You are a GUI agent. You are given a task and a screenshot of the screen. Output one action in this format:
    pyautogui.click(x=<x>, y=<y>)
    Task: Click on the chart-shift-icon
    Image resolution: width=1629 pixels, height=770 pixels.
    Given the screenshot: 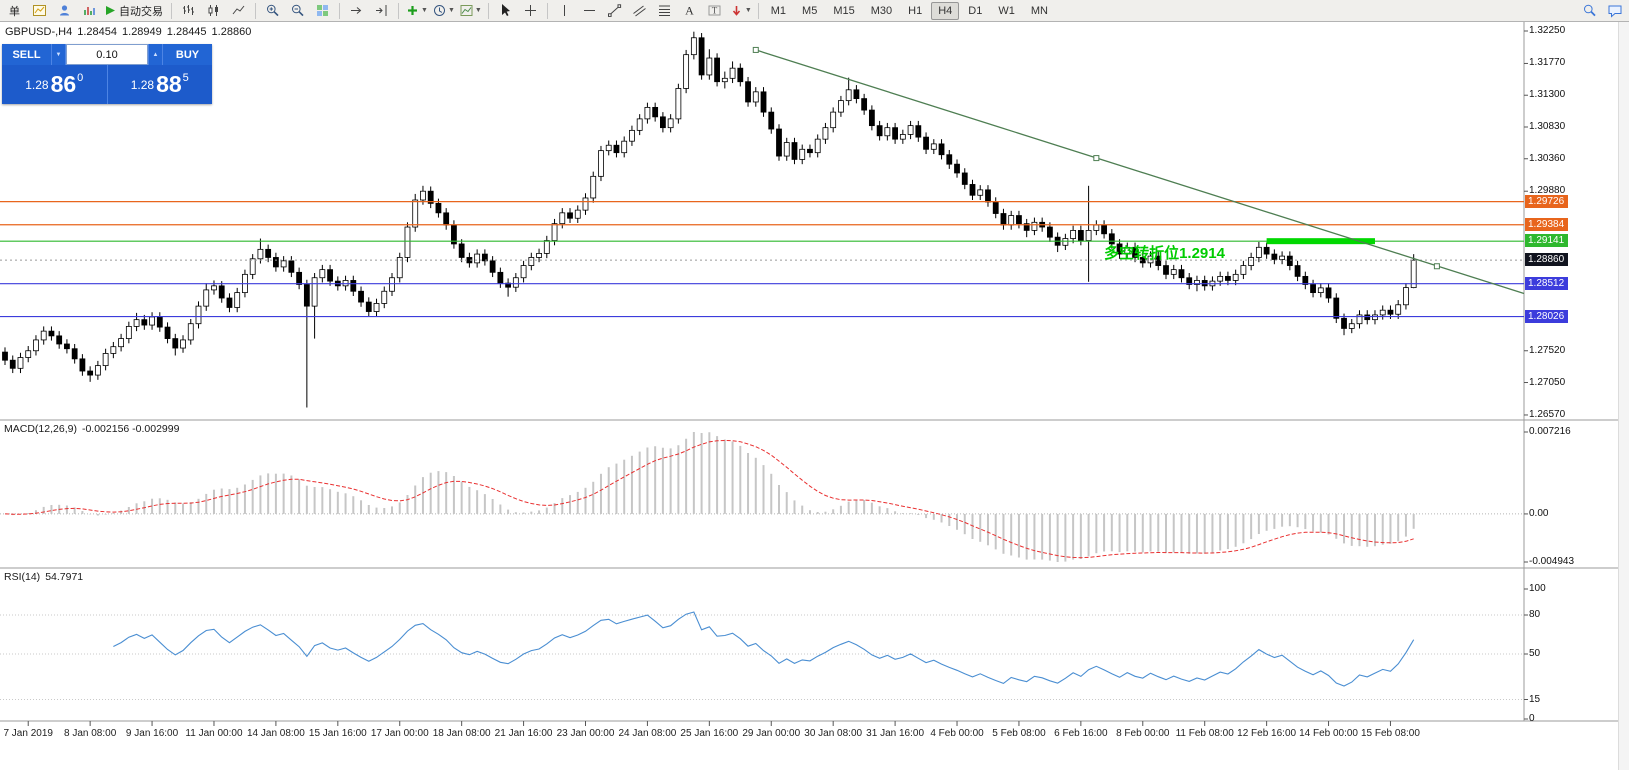 What is the action you would take?
    pyautogui.click(x=381, y=10)
    